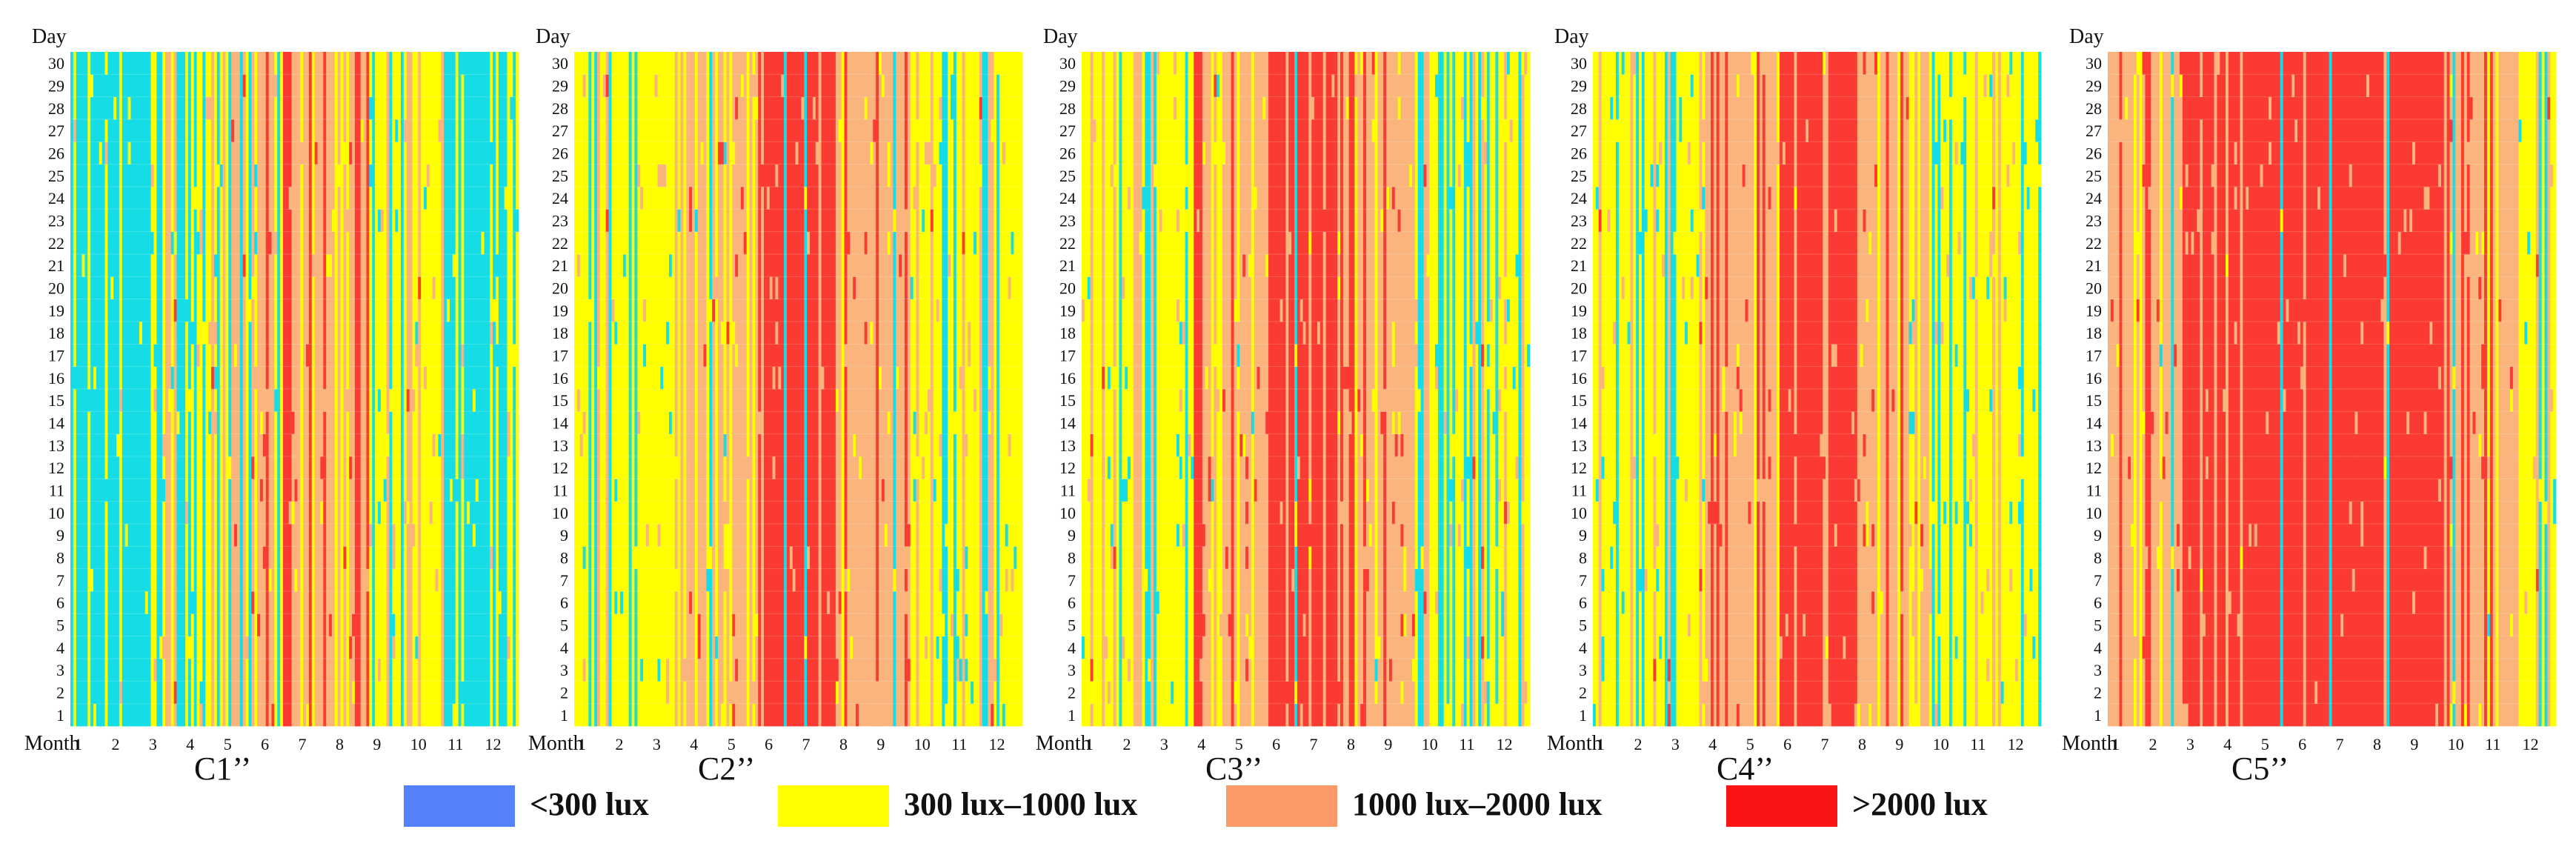  I want to click on day-tick-label: 11, so click(560, 491).